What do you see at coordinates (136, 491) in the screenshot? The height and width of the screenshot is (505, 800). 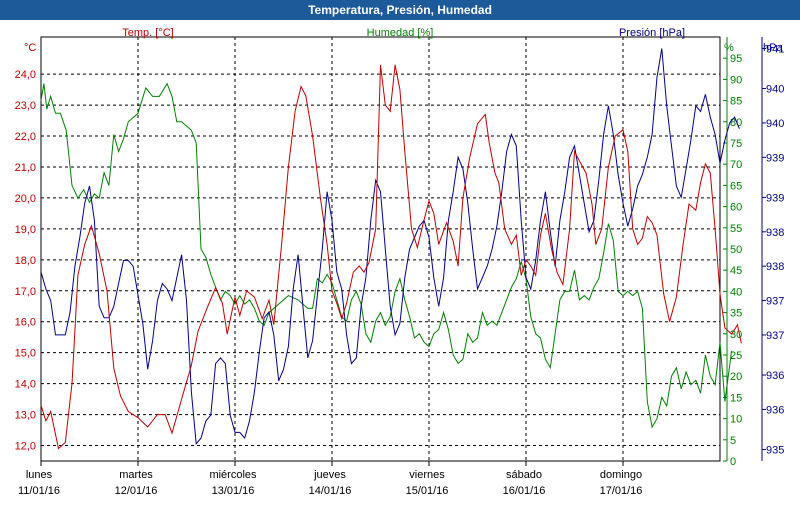 I see `day-date-label: 12/01/16` at bounding box center [136, 491].